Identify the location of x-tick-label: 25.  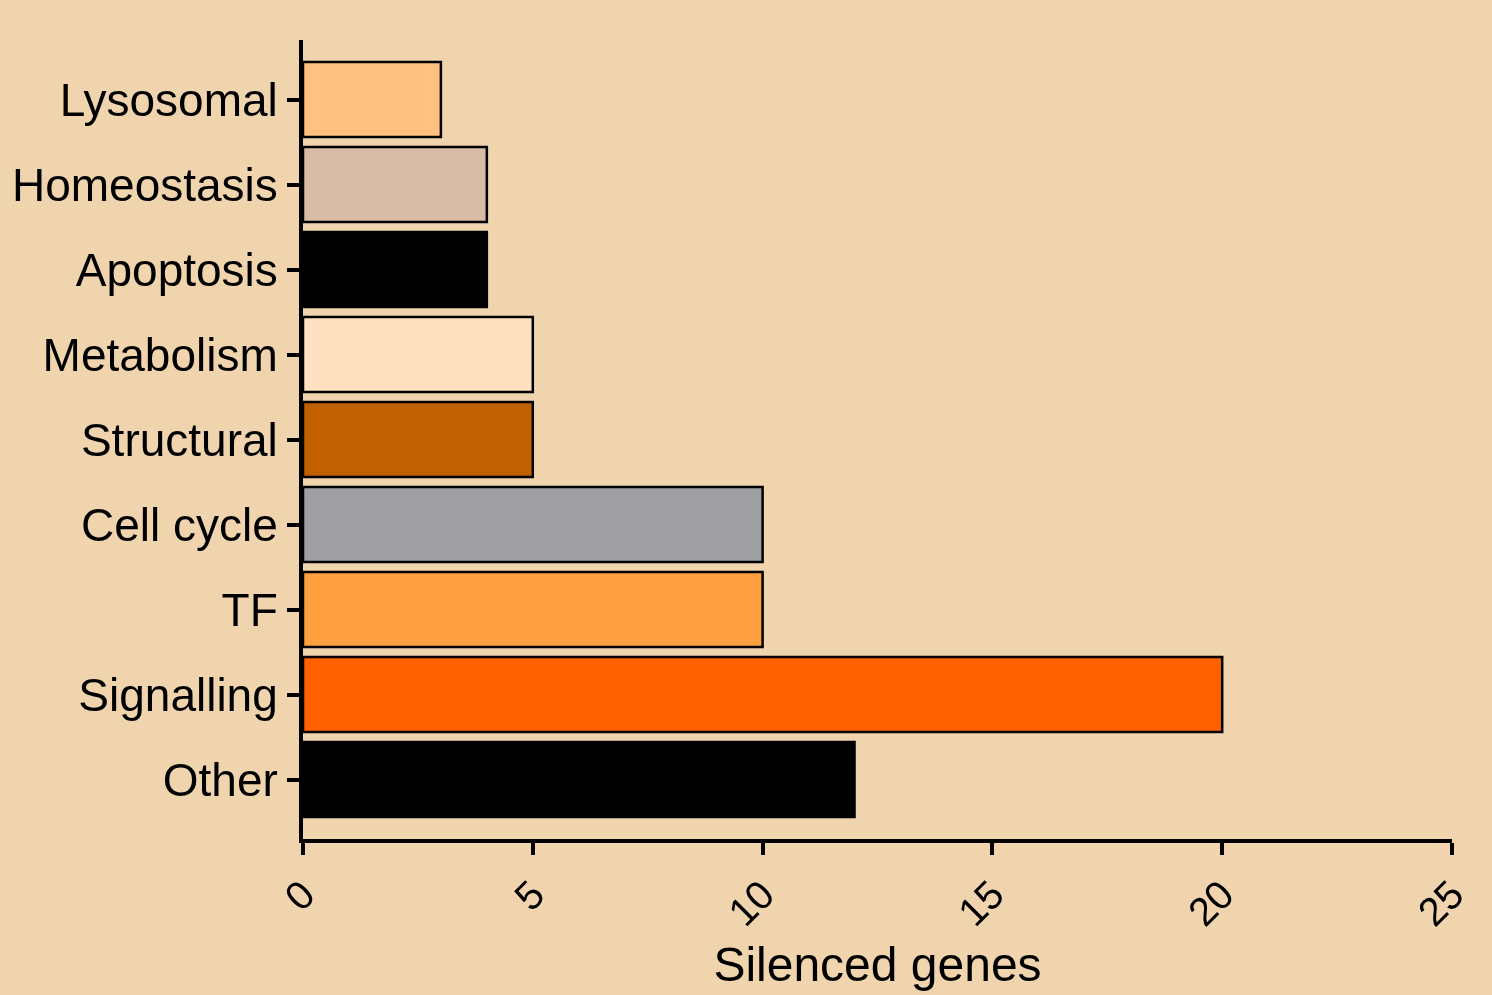
(1440, 903).